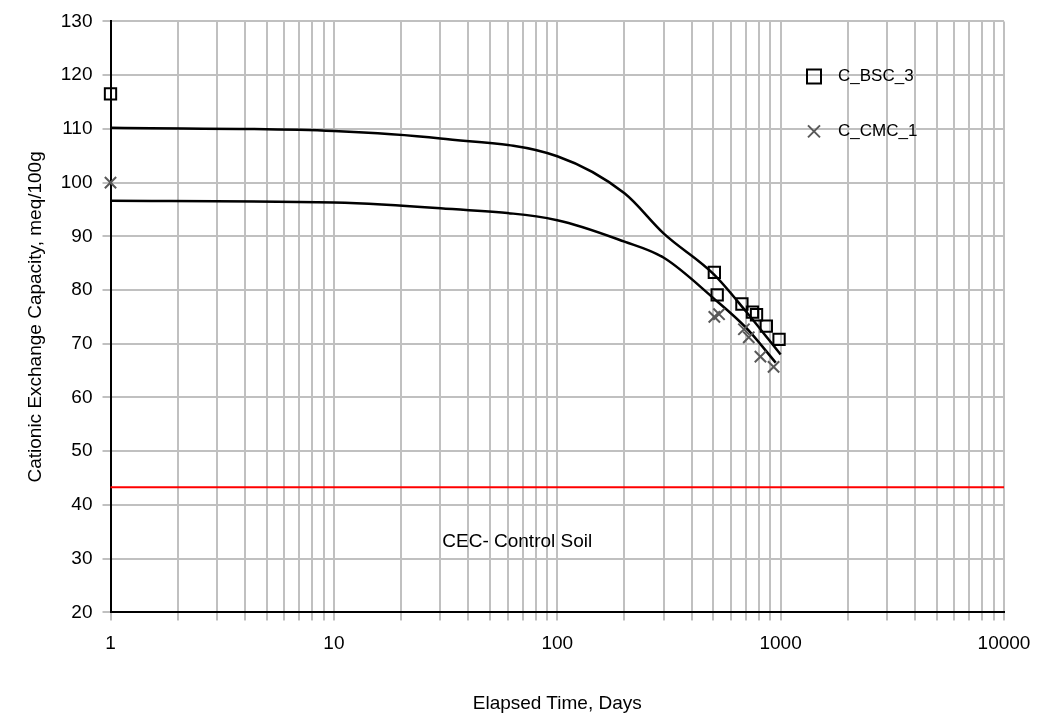 The width and height of the screenshot is (1044, 719). What do you see at coordinates (34, 317) in the screenshot?
I see `y-axis-title: Cationic Exchange Capacity, meq/100g` at bounding box center [34, 317].